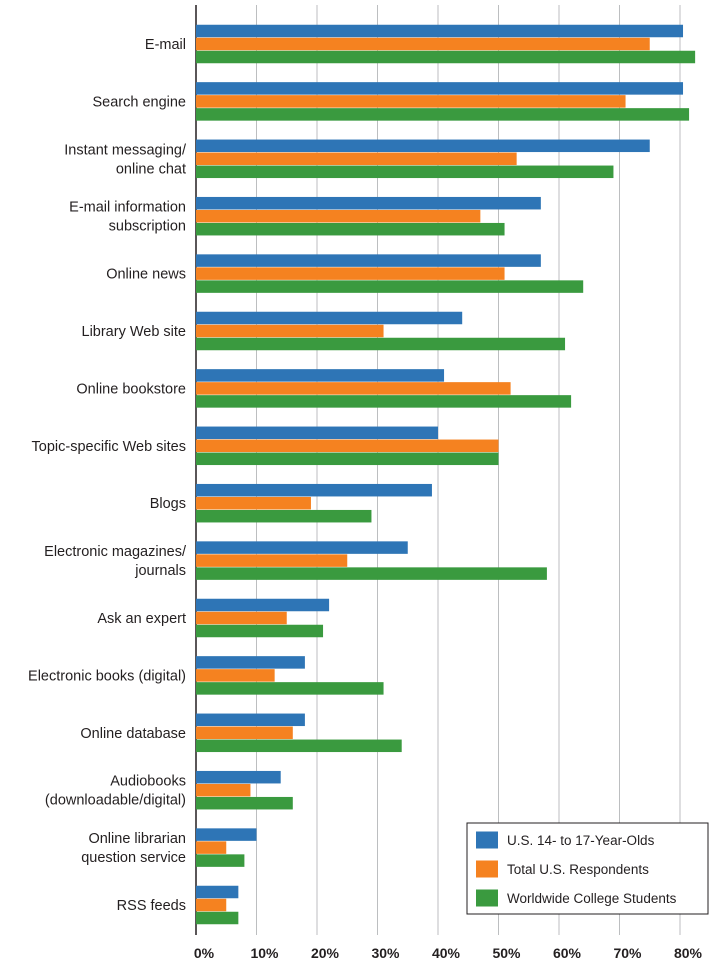 The image size is (710, 966). I want to click on x-axis-ticks: 0% 10% 20% 30% 40% 50% 60% 70% 80%, so click(448, 953).